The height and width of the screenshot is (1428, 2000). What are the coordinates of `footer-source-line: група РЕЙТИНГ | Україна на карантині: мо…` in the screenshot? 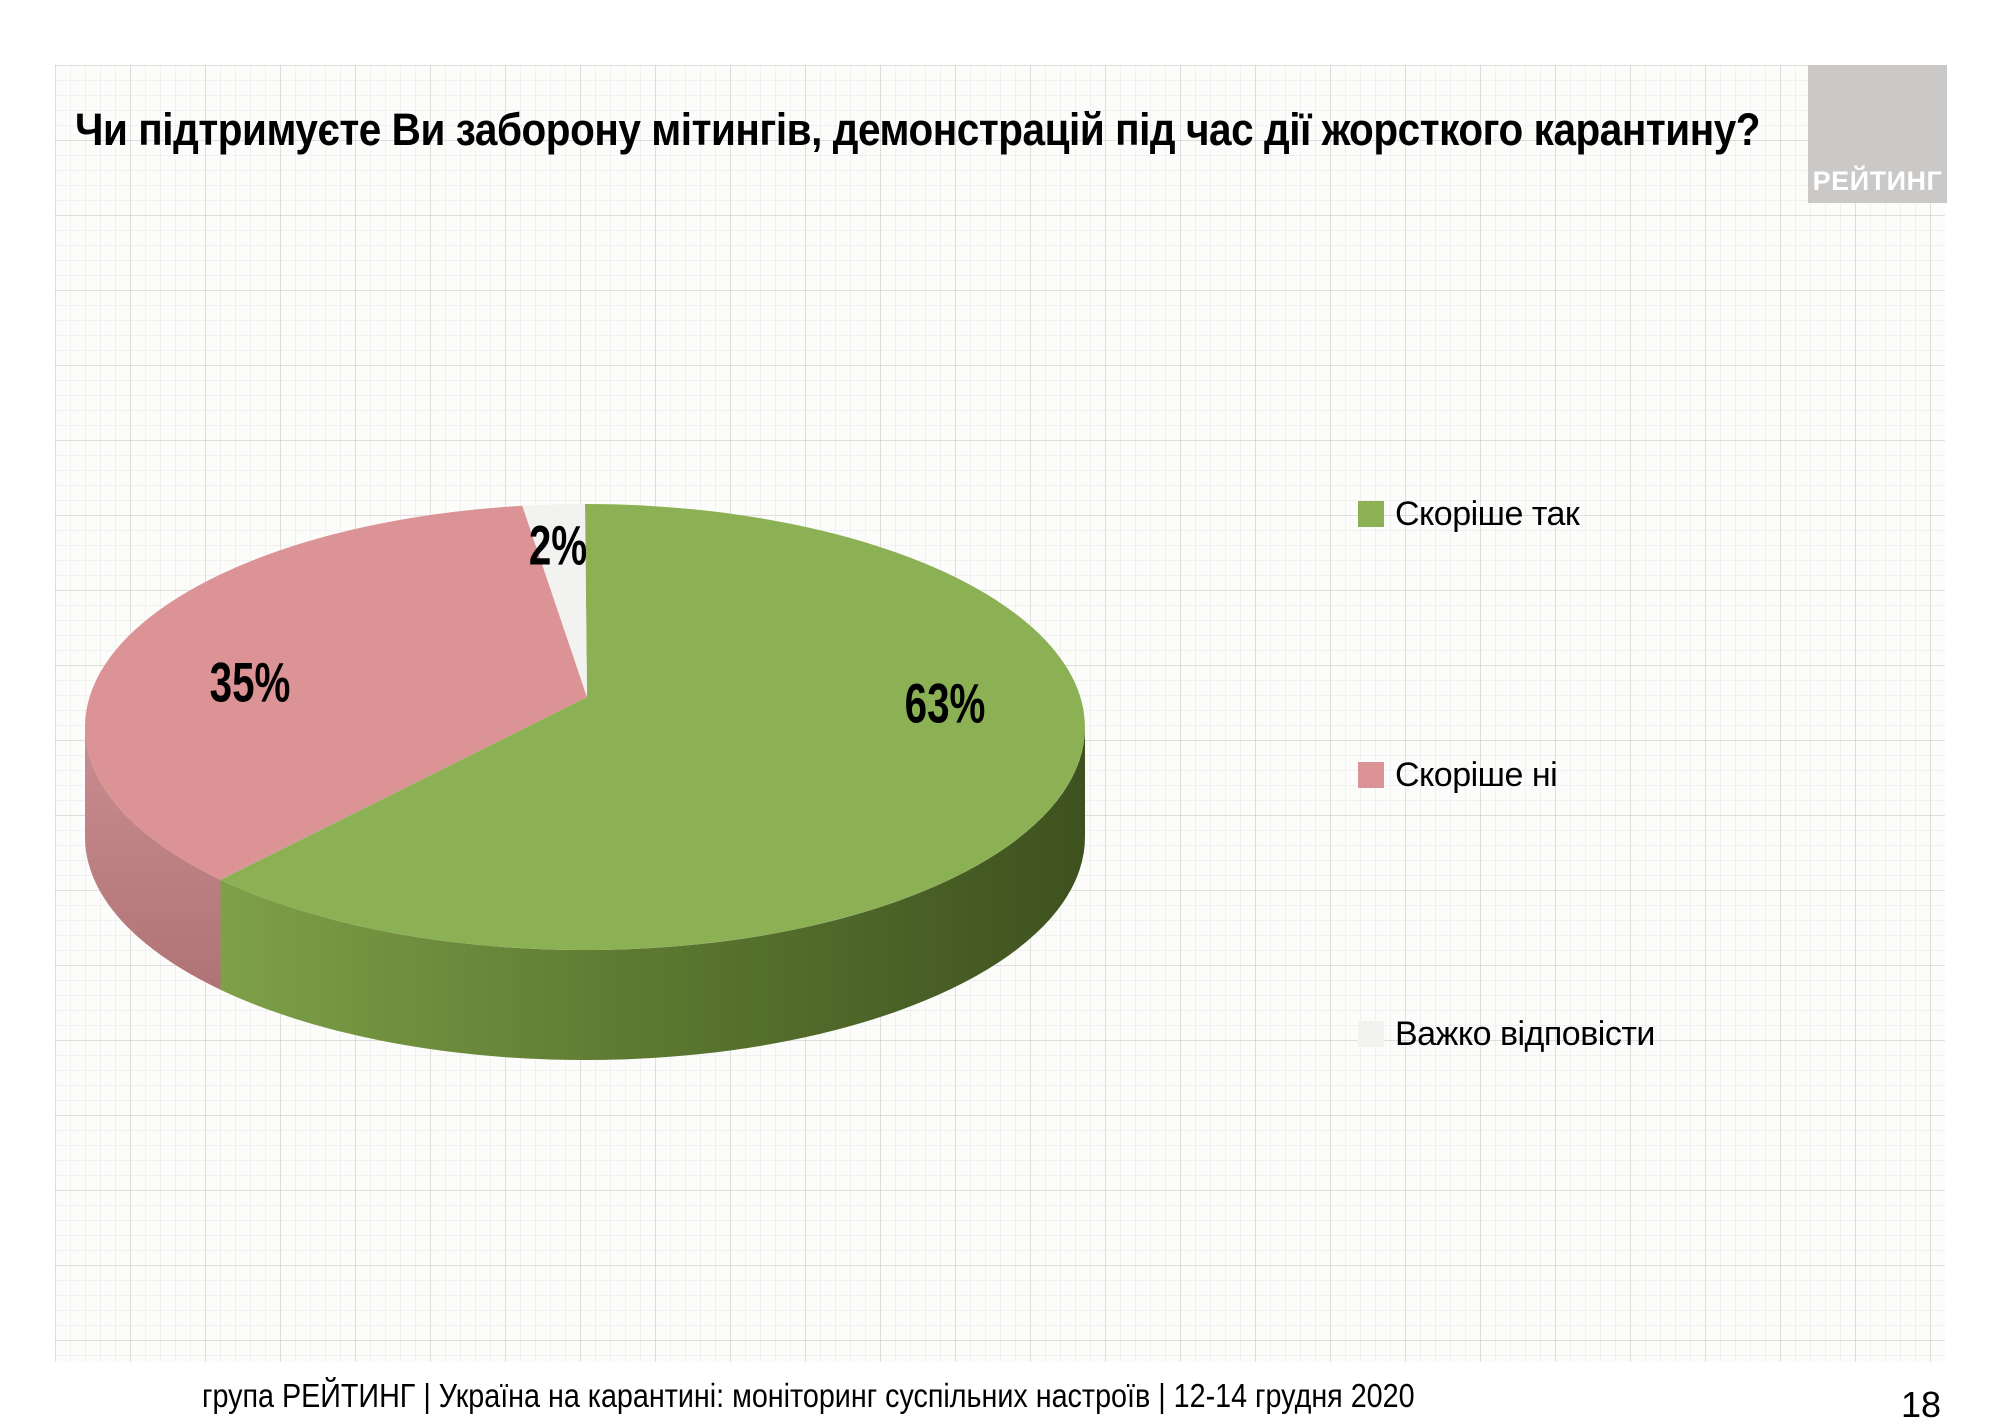 It's located at (808, 1395).